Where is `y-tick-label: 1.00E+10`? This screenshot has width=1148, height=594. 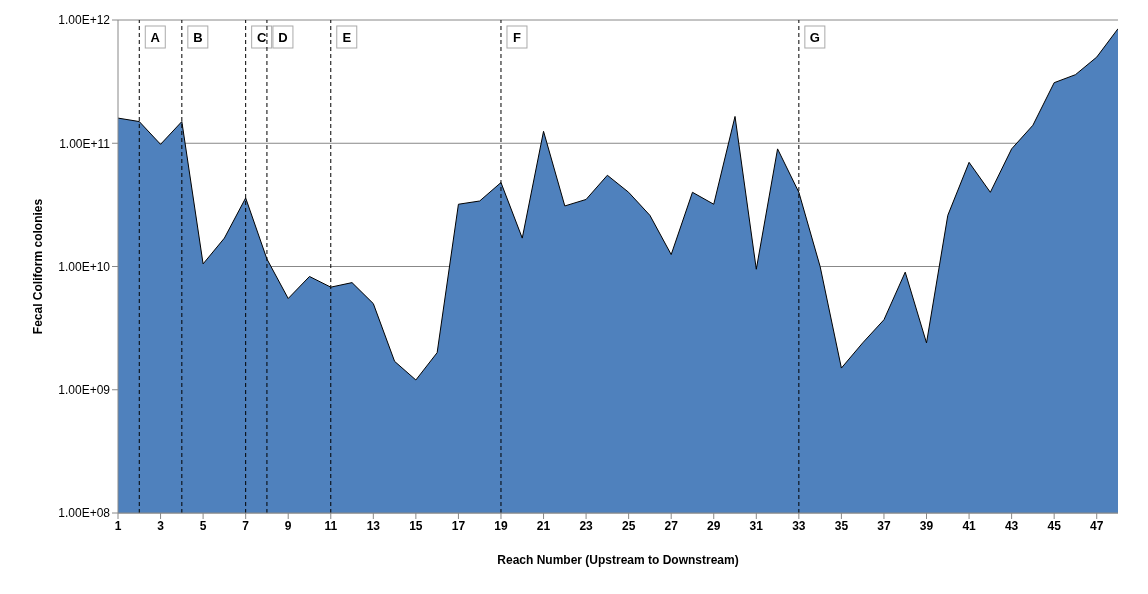 y-tick-label: 1.00E+10 is located at coordinates (84, 266).